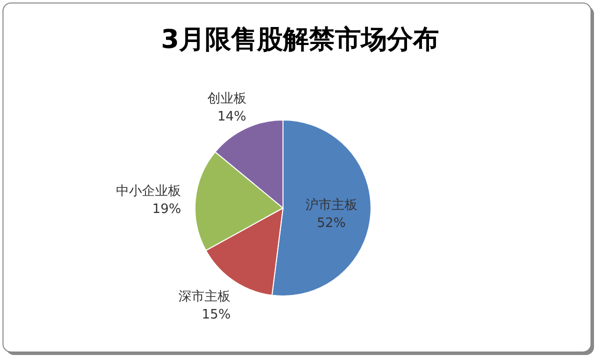  Describe the element at coordinates (300, 40) in the screenshot. I see `chart-title: 3月限售股解禁市场分布` at that location.